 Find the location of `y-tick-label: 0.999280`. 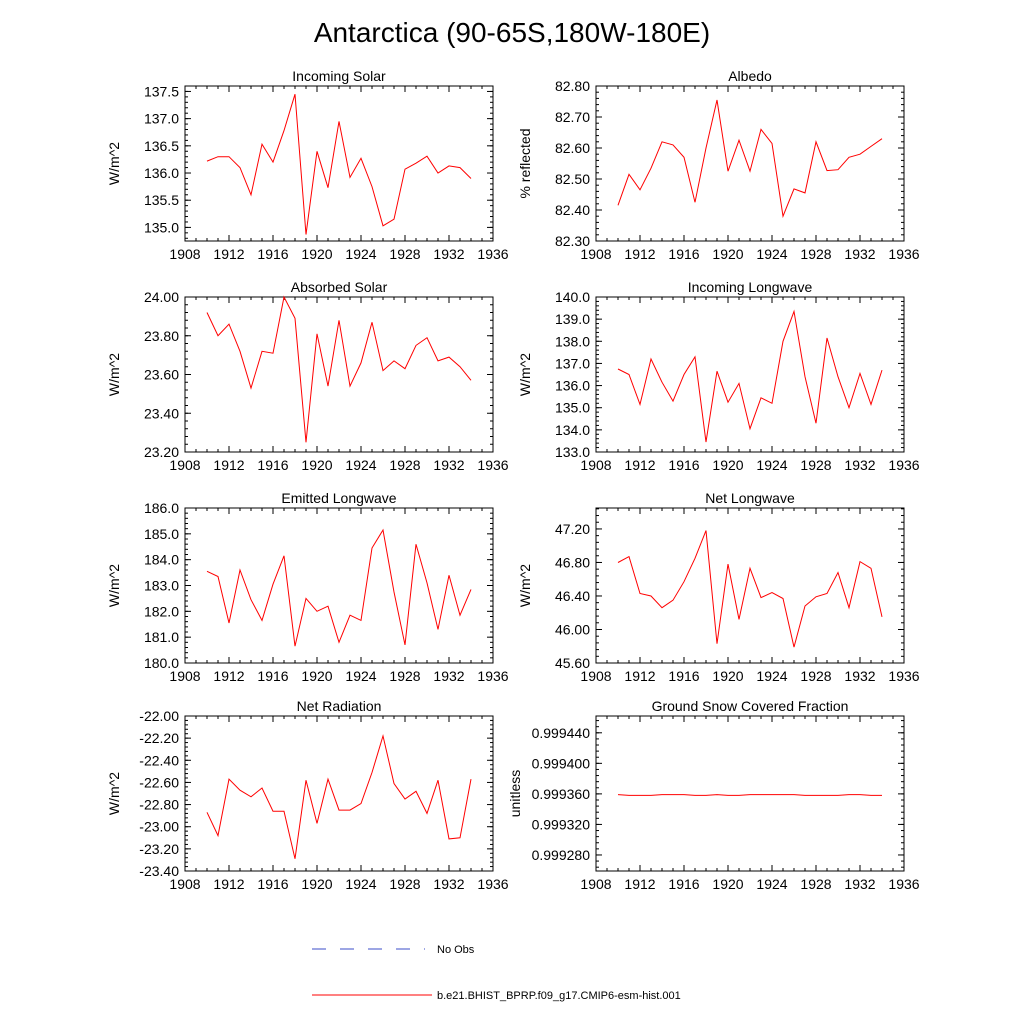

y-tick-label: 0.999280 is located at coordinates (561, 855).